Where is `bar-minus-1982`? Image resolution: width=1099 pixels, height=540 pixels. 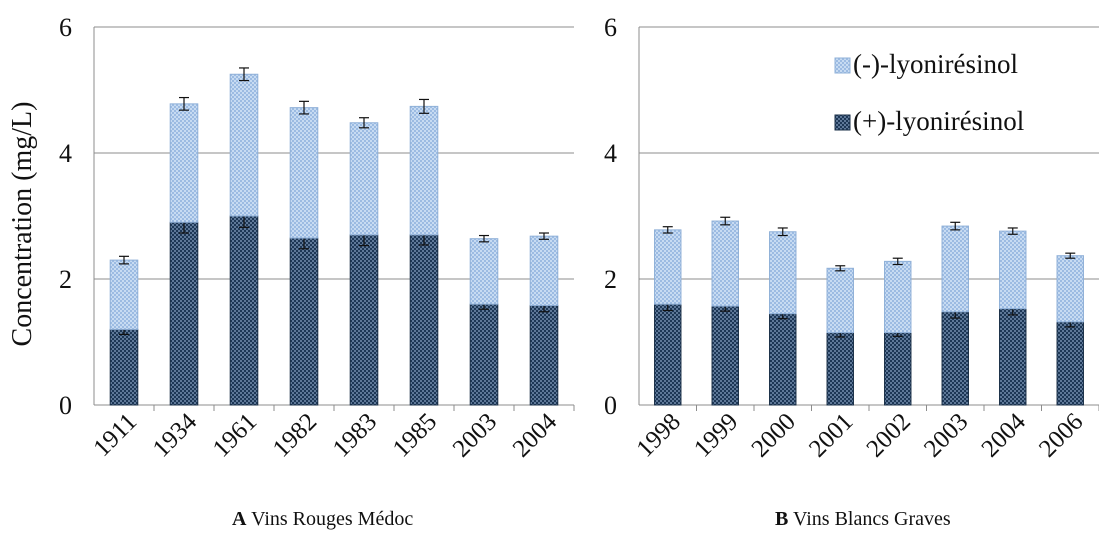
bar-minus-1982 is located at coordinates (304, 173).